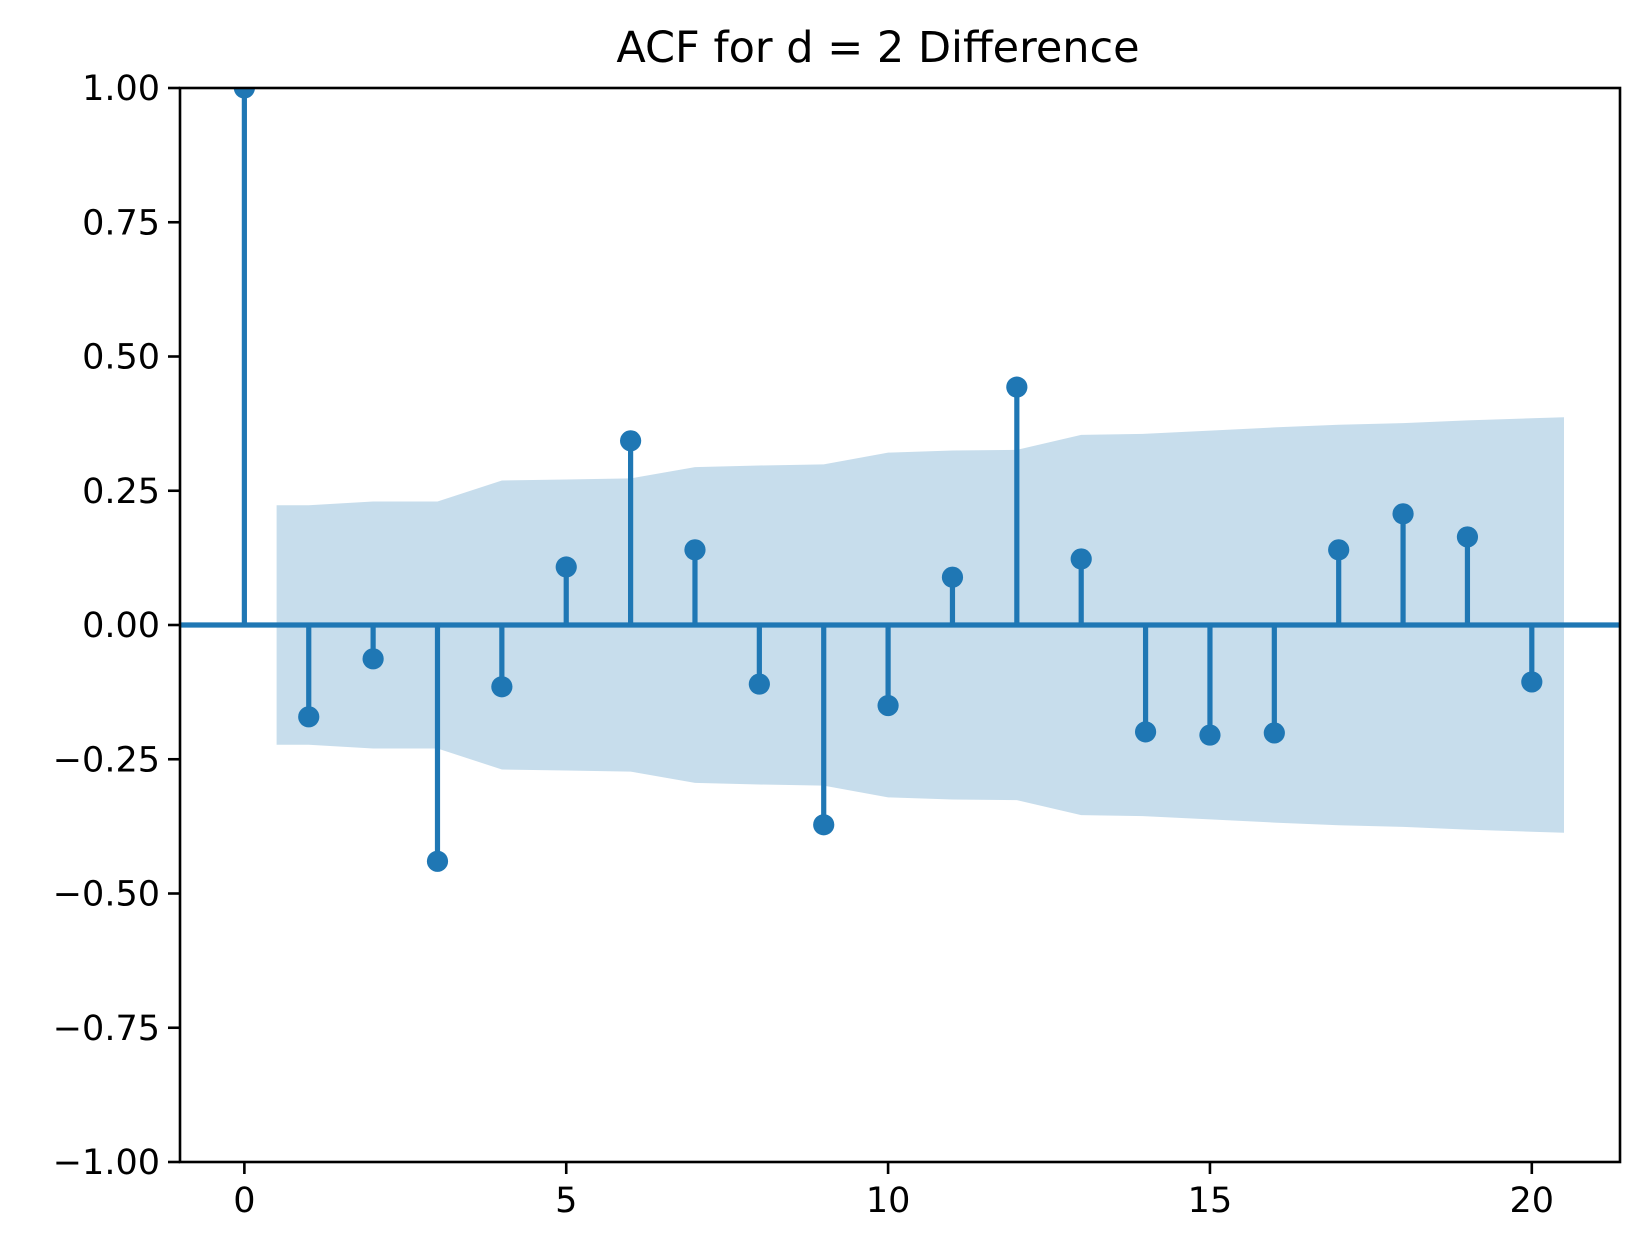 Image resolution: width=1649 pixels, height=1260 pixels. I want to click on y-tick-label: 0.75, so click(121, 223).